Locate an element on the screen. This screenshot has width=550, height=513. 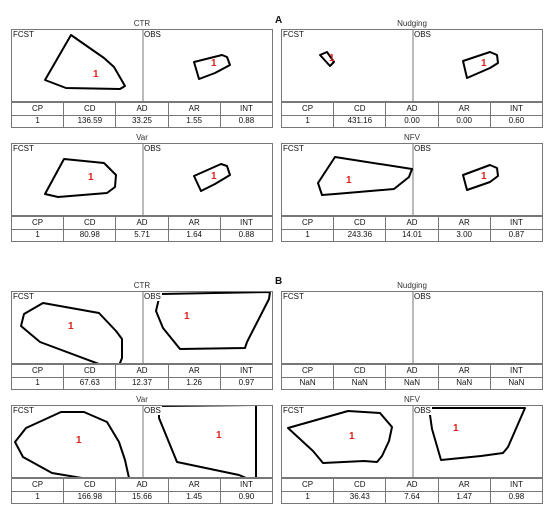
metrics-value-cell: 3.00 is located at coordinates (465, 235).